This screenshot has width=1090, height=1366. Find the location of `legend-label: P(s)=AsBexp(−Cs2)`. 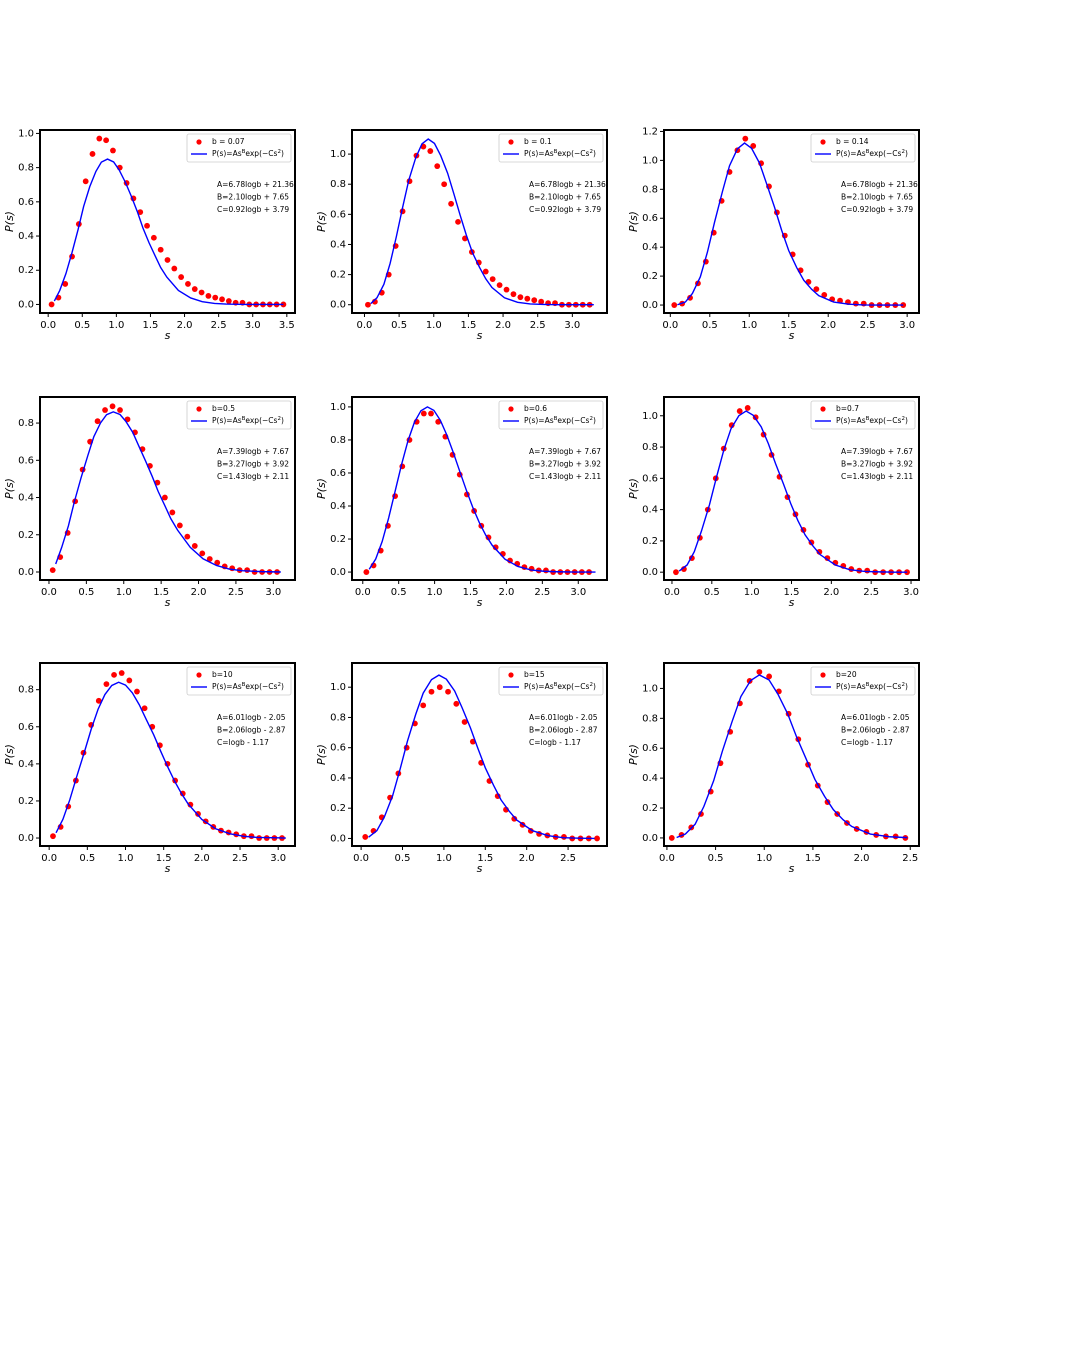

legend-label: P(s)=AsBexp(−Cs2) is located at coordinates (248, 687).